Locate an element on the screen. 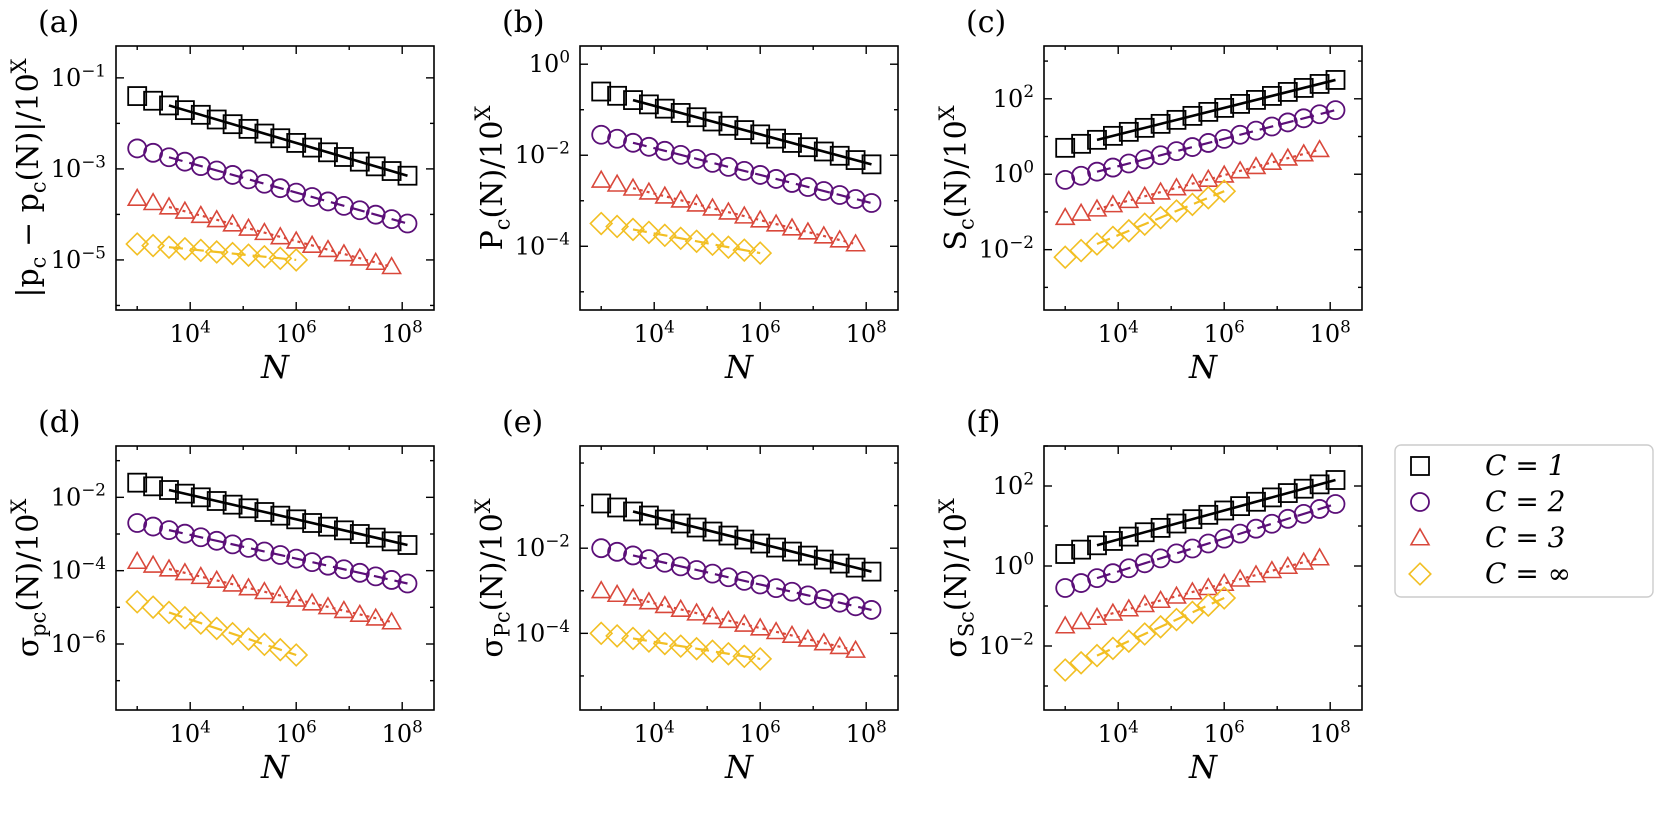  panel-label: (e) is located at coordinates (522, 422).